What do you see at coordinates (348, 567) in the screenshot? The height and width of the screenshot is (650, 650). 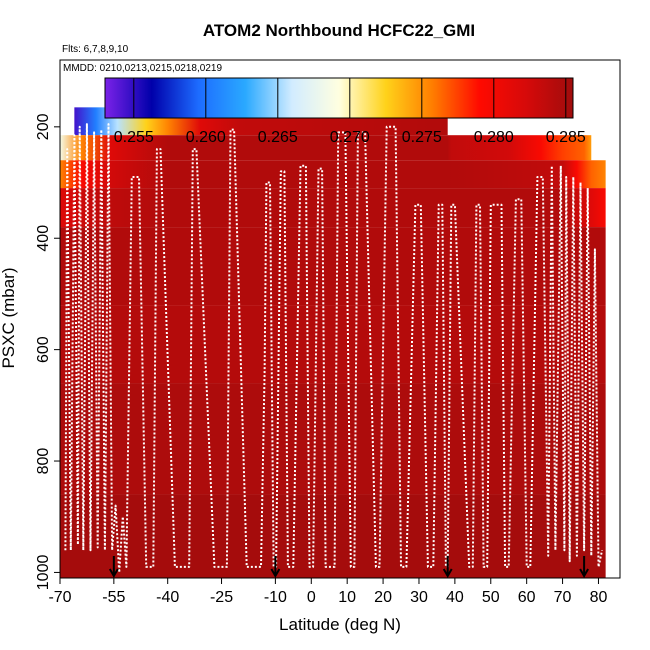 I see `arrow-markers` at bounding box center [348, 567].